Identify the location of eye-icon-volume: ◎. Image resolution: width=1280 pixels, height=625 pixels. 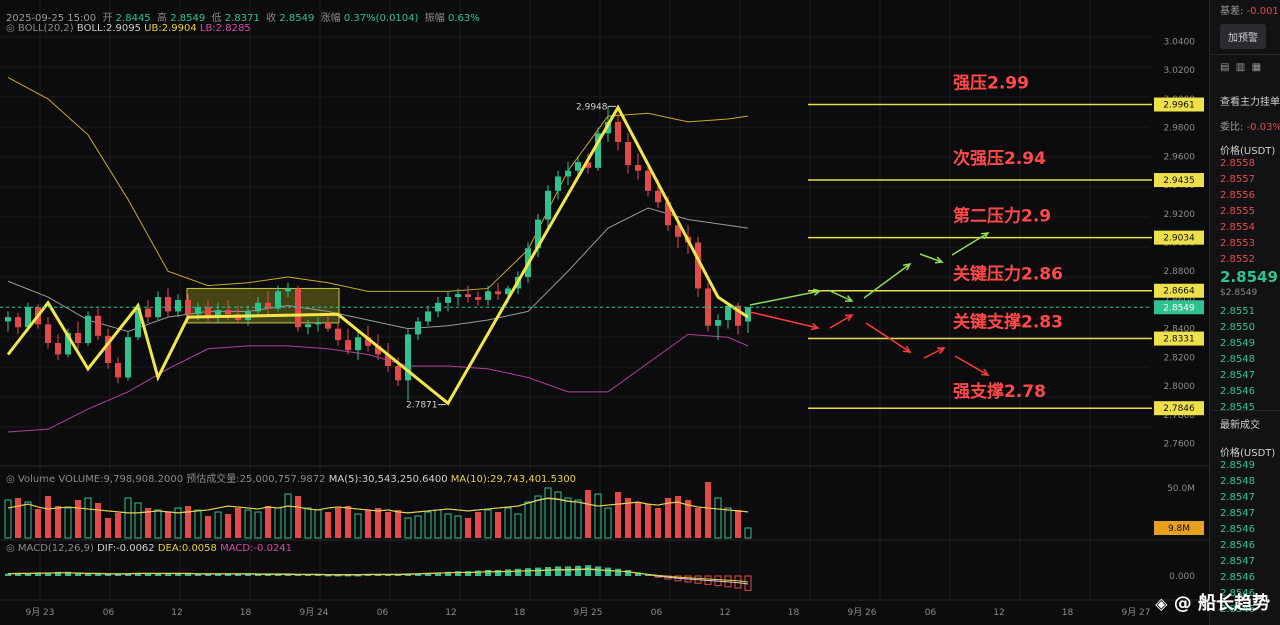
(10, 479).